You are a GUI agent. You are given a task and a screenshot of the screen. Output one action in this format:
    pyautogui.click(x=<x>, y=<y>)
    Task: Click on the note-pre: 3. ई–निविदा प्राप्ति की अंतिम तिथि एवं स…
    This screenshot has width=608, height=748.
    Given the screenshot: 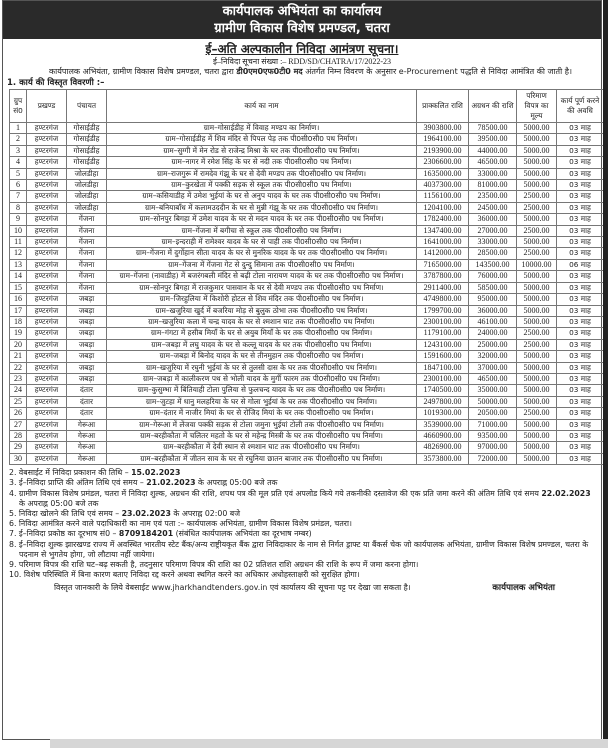 What is the action you would take?
    pyautogui.click(x=78, y=483)
    